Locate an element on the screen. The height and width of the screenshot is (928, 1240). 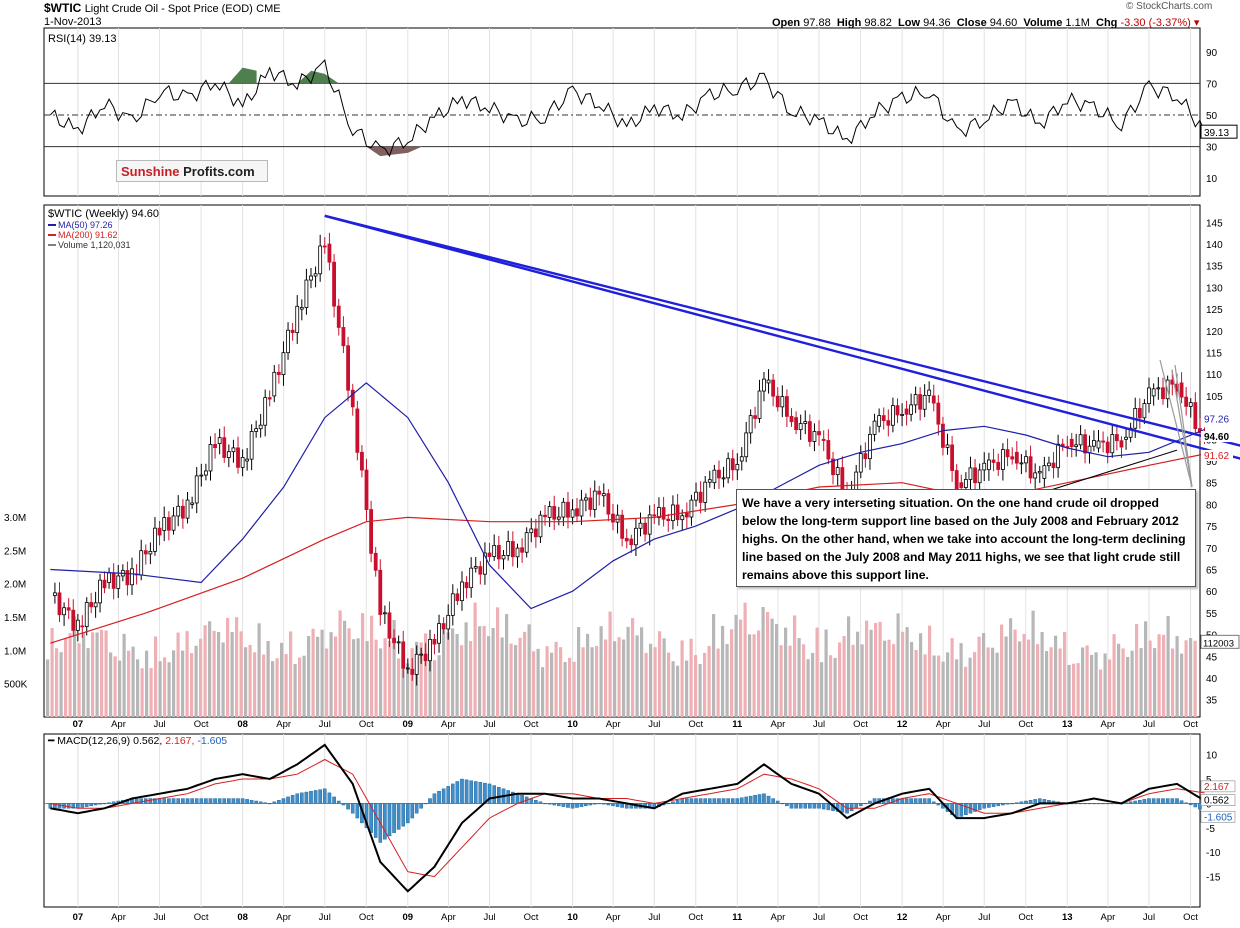
macd-tick-label: -5 is located at coordinates (1210, 829).